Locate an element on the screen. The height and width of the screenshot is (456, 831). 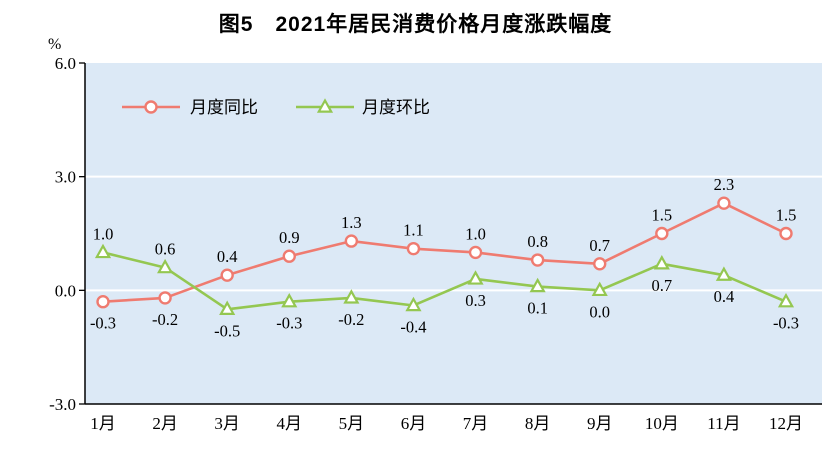
x-tick-label: 10月 is located at coordinates (662, 423).